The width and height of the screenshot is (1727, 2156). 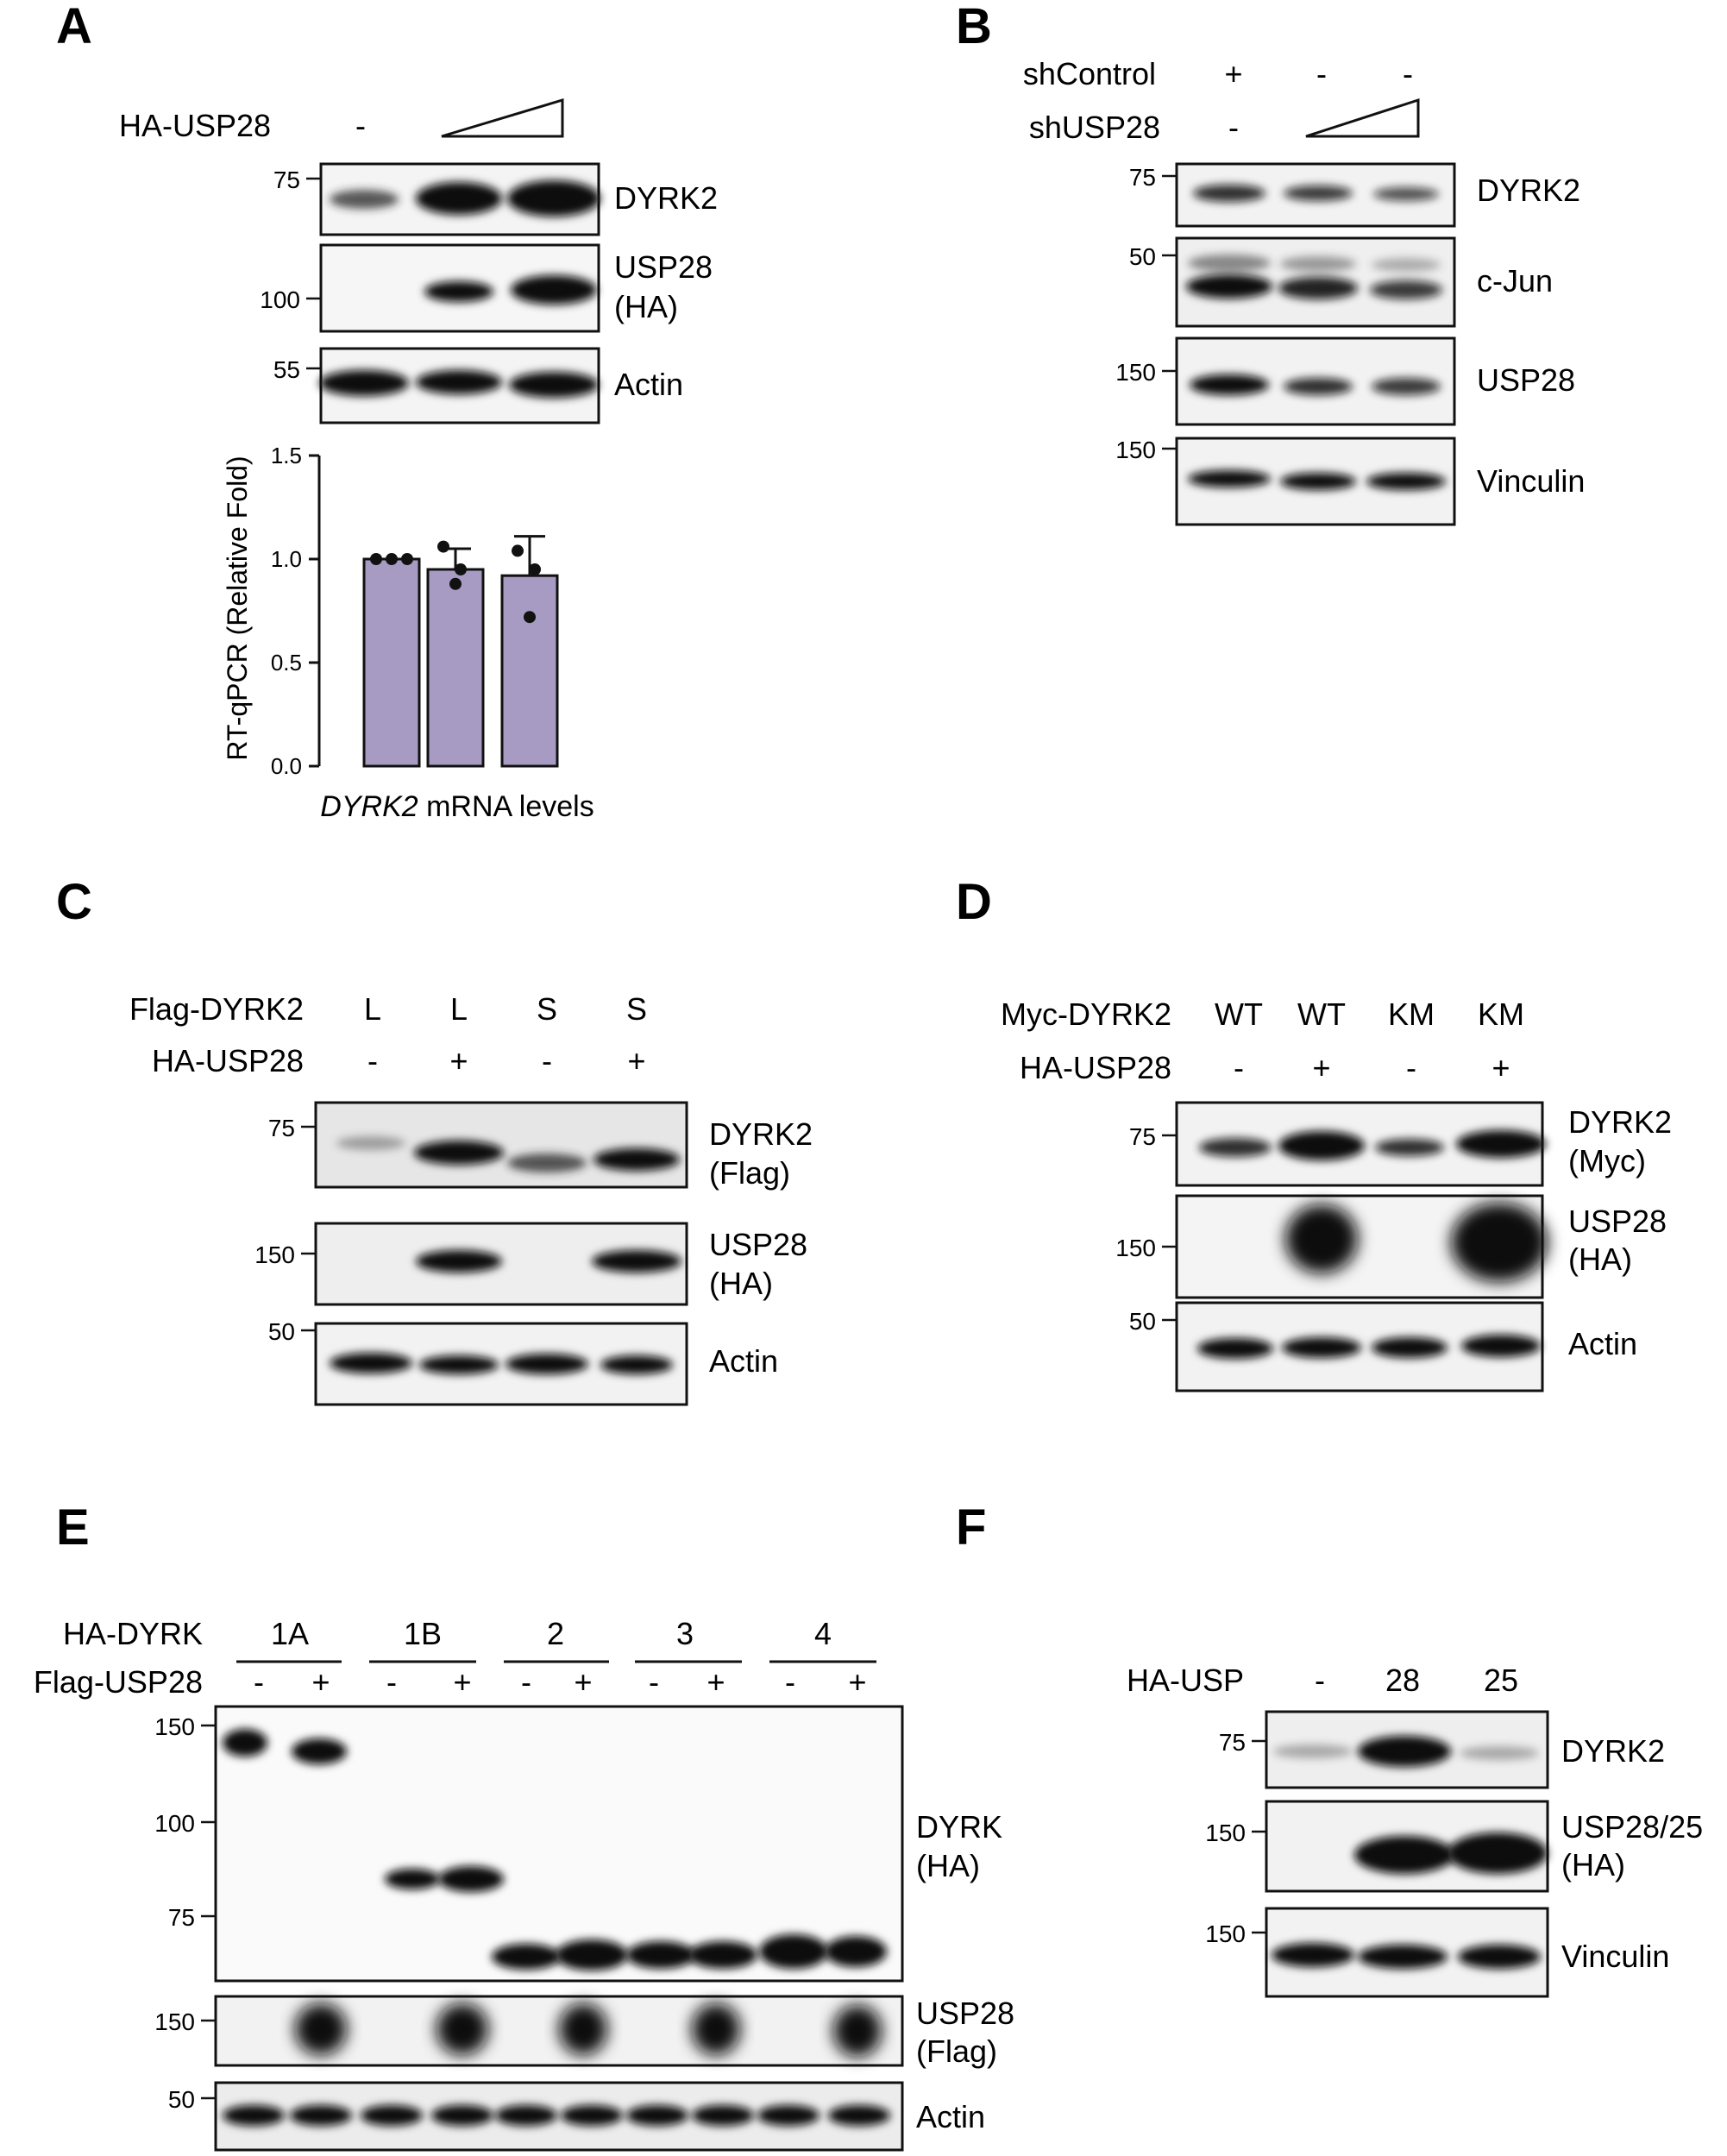 What do you see at coordinates (181, 1918) in the screenshot?
I see `panel-e-marker-75: 75` at bounding box center [181, 1918].